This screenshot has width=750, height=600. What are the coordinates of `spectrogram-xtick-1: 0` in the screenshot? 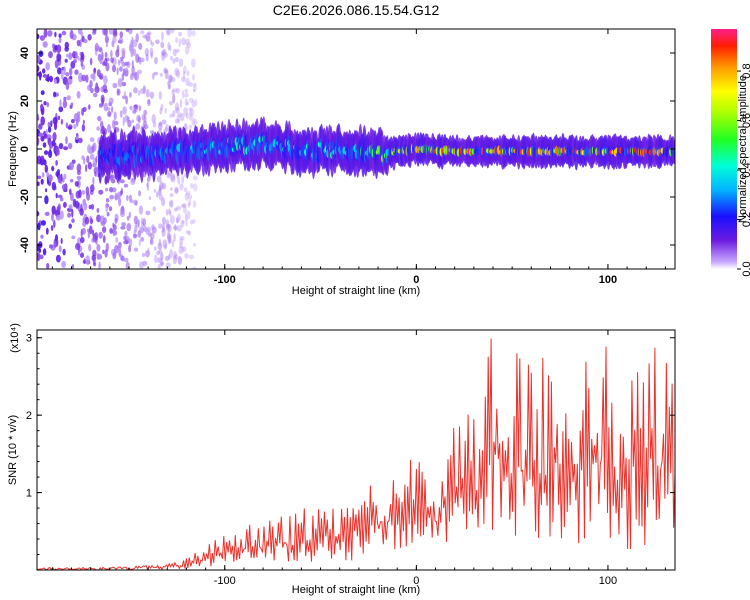 It's located at (416, 280).